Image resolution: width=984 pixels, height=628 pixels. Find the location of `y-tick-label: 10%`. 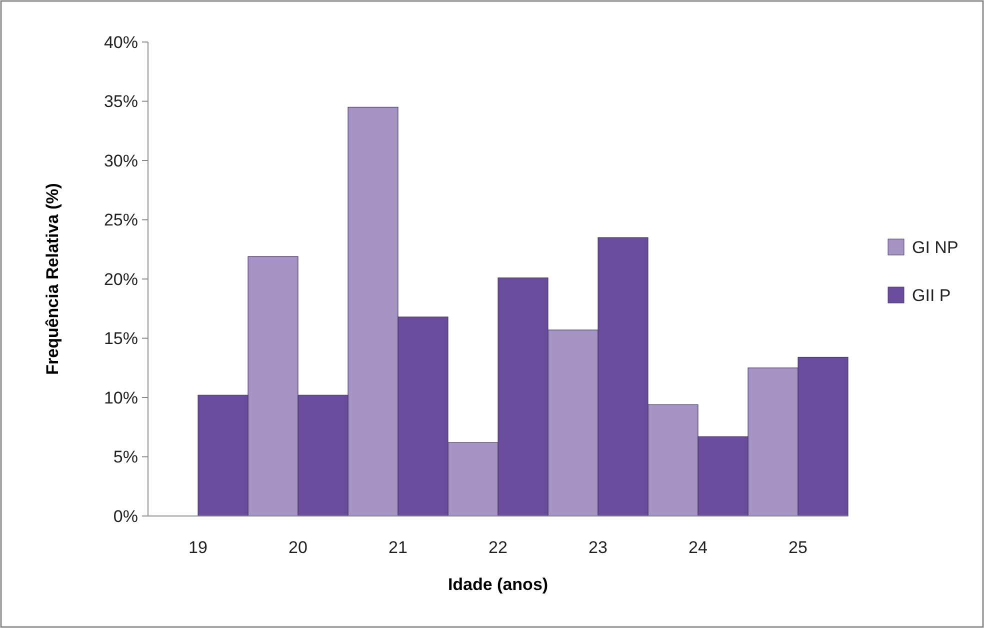

y-tick-label: 10% is located at coordinates (121, 398).